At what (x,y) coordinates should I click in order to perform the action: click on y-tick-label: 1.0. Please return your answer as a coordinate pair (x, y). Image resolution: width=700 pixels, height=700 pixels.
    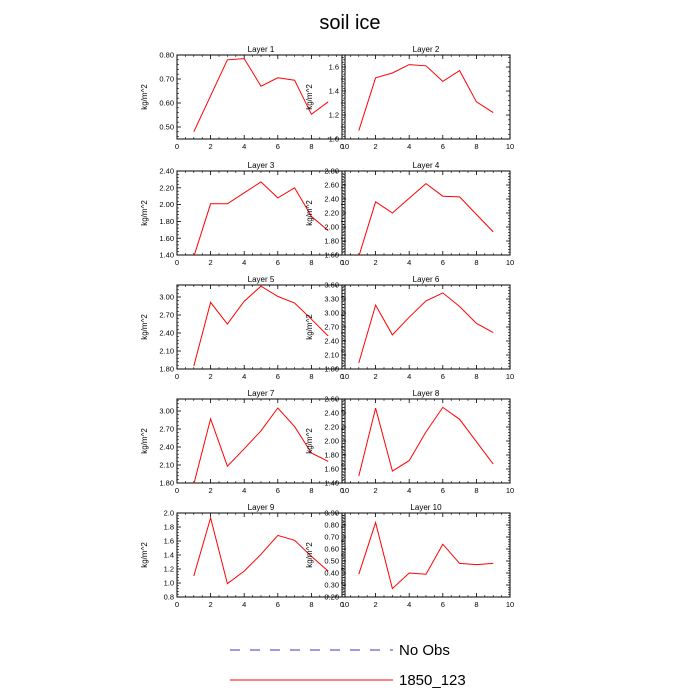
    Looking at the image, I should click on (169, 583).